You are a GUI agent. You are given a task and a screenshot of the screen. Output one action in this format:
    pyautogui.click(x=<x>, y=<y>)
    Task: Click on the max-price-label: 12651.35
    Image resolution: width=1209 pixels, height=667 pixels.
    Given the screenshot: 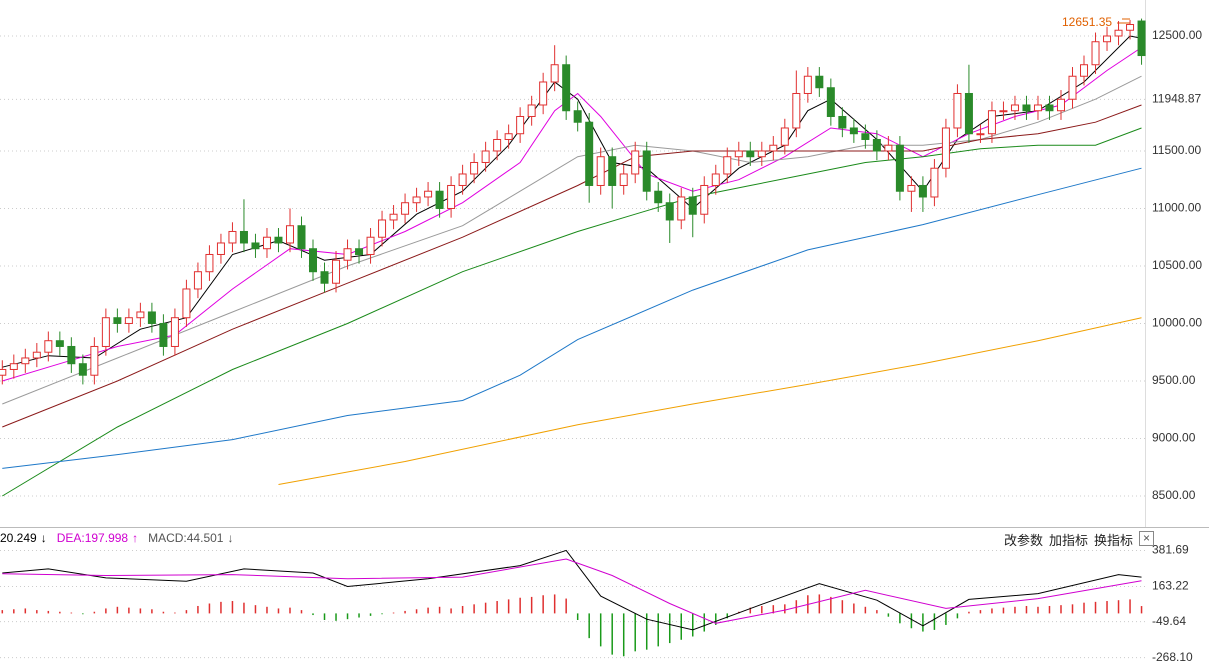 What is the action you would take?
    pyautogui.click(x=1087, y=22)
    